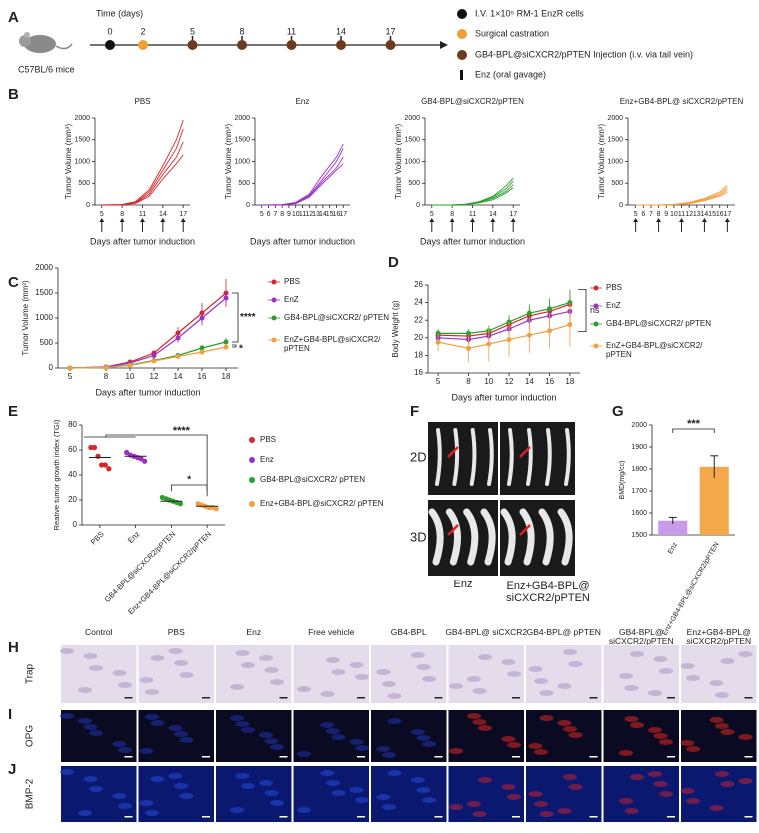  I want to click on sig-label: ****, so click(248, 317).